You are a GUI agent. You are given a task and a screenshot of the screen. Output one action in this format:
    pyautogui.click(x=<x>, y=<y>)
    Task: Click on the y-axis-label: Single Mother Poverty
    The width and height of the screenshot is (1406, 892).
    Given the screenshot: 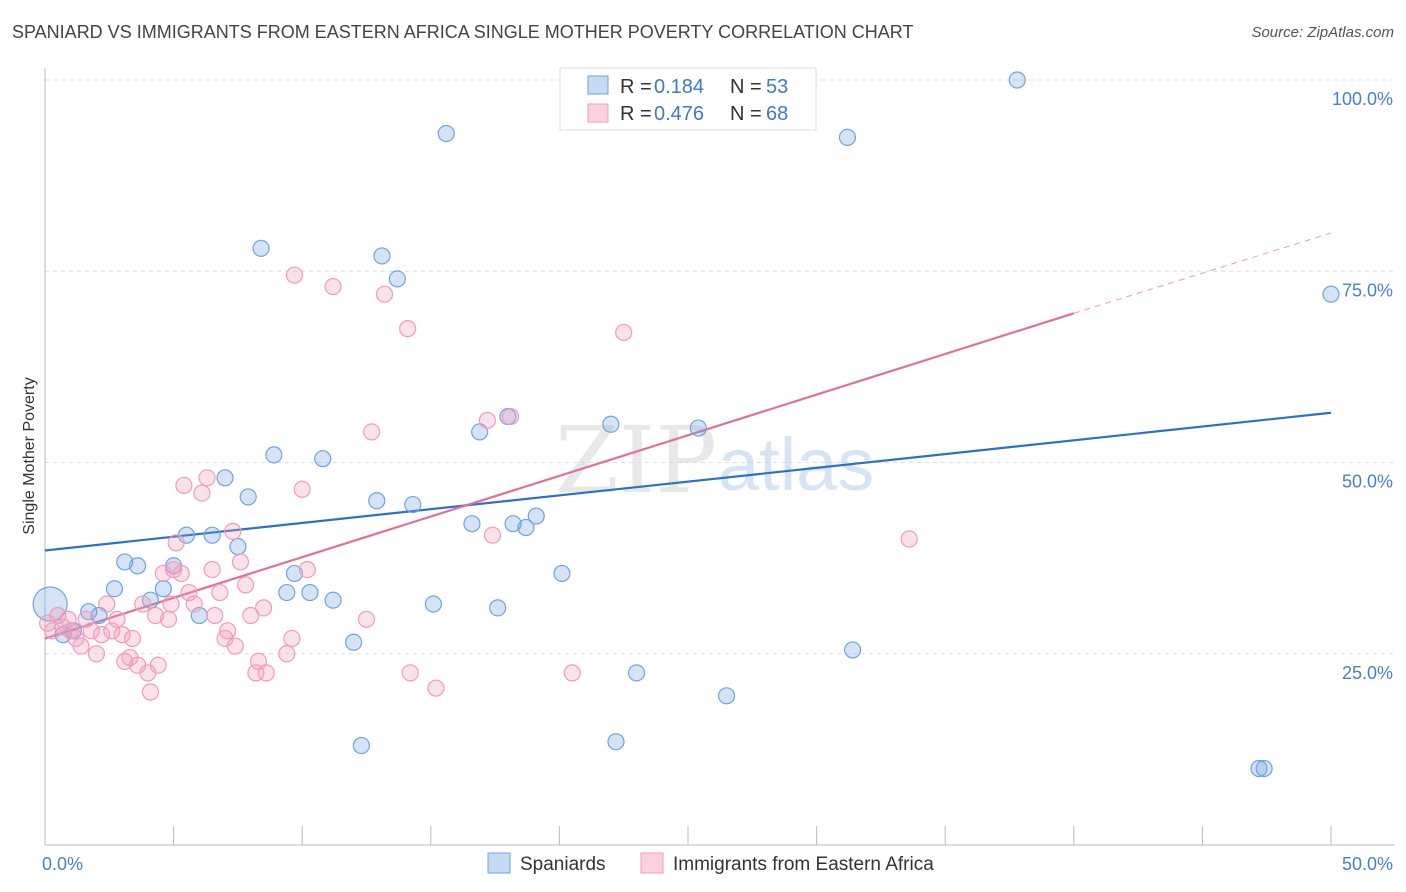 What is the action you would take?
    pyautogui.click(x=29, y=455)
    